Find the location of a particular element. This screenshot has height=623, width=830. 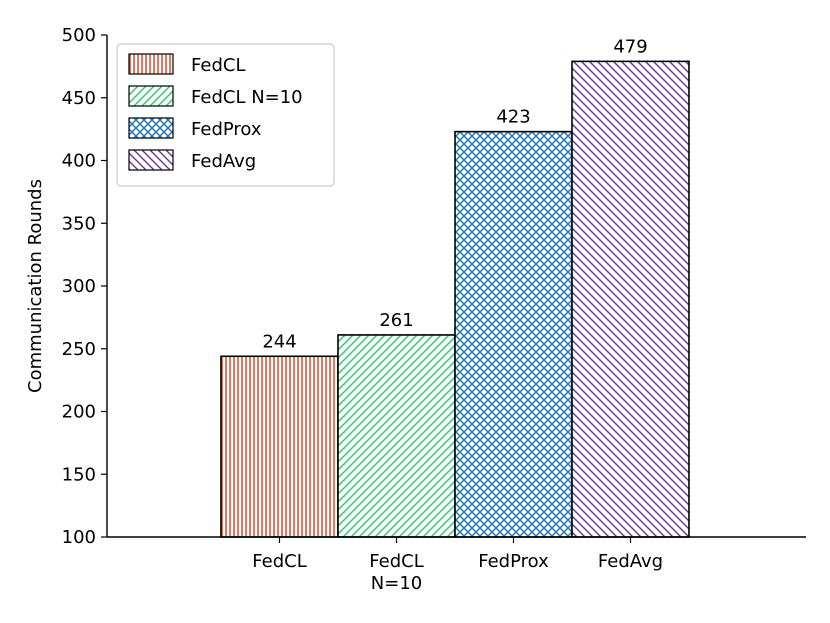

x-tick-label-4: FedAvg is located at coordinates (630, 561).